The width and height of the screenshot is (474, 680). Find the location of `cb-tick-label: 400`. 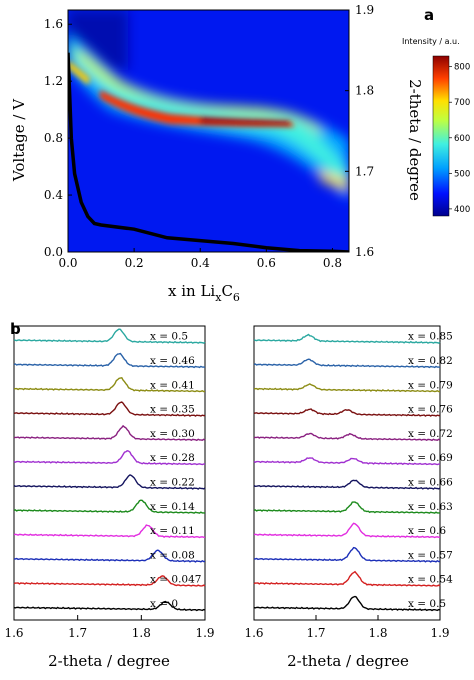

cb-tick-label: 400 is located at coordinates (462, 210).